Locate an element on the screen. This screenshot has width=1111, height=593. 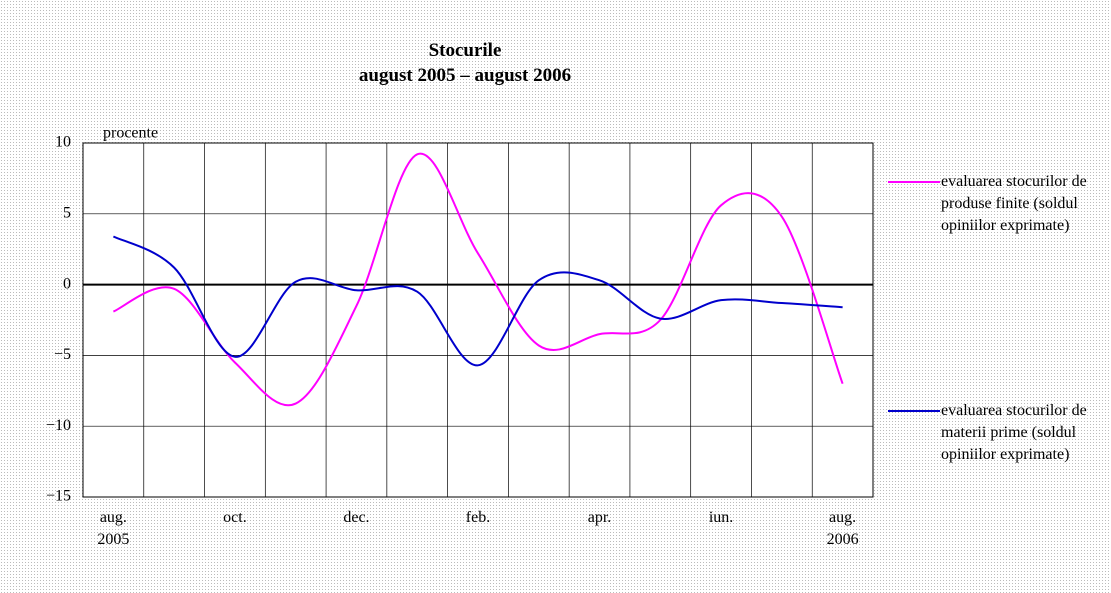
title: Stocurile is located at coordinates (465, 50).